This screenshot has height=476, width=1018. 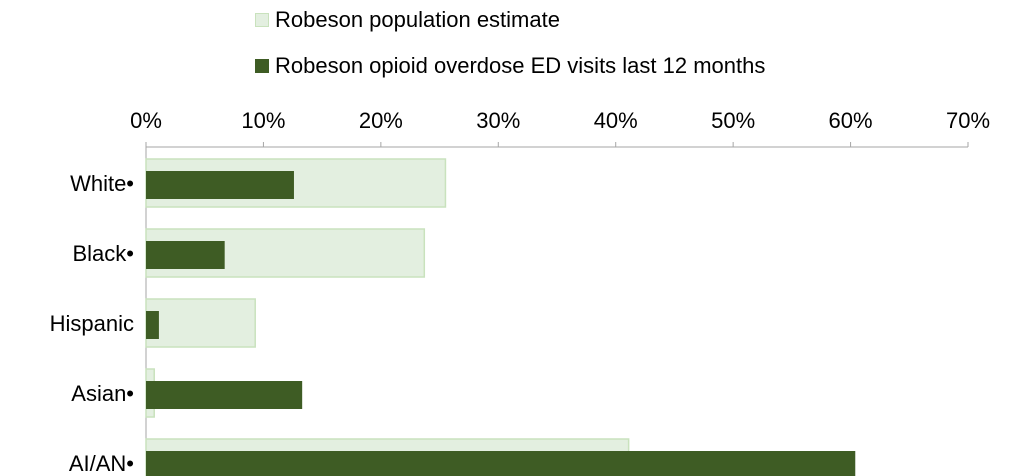 What do you see at coordinates (968, 120) in the screenshot?
I see `x-tick-label: 70%` at bounding box center [968, 120].